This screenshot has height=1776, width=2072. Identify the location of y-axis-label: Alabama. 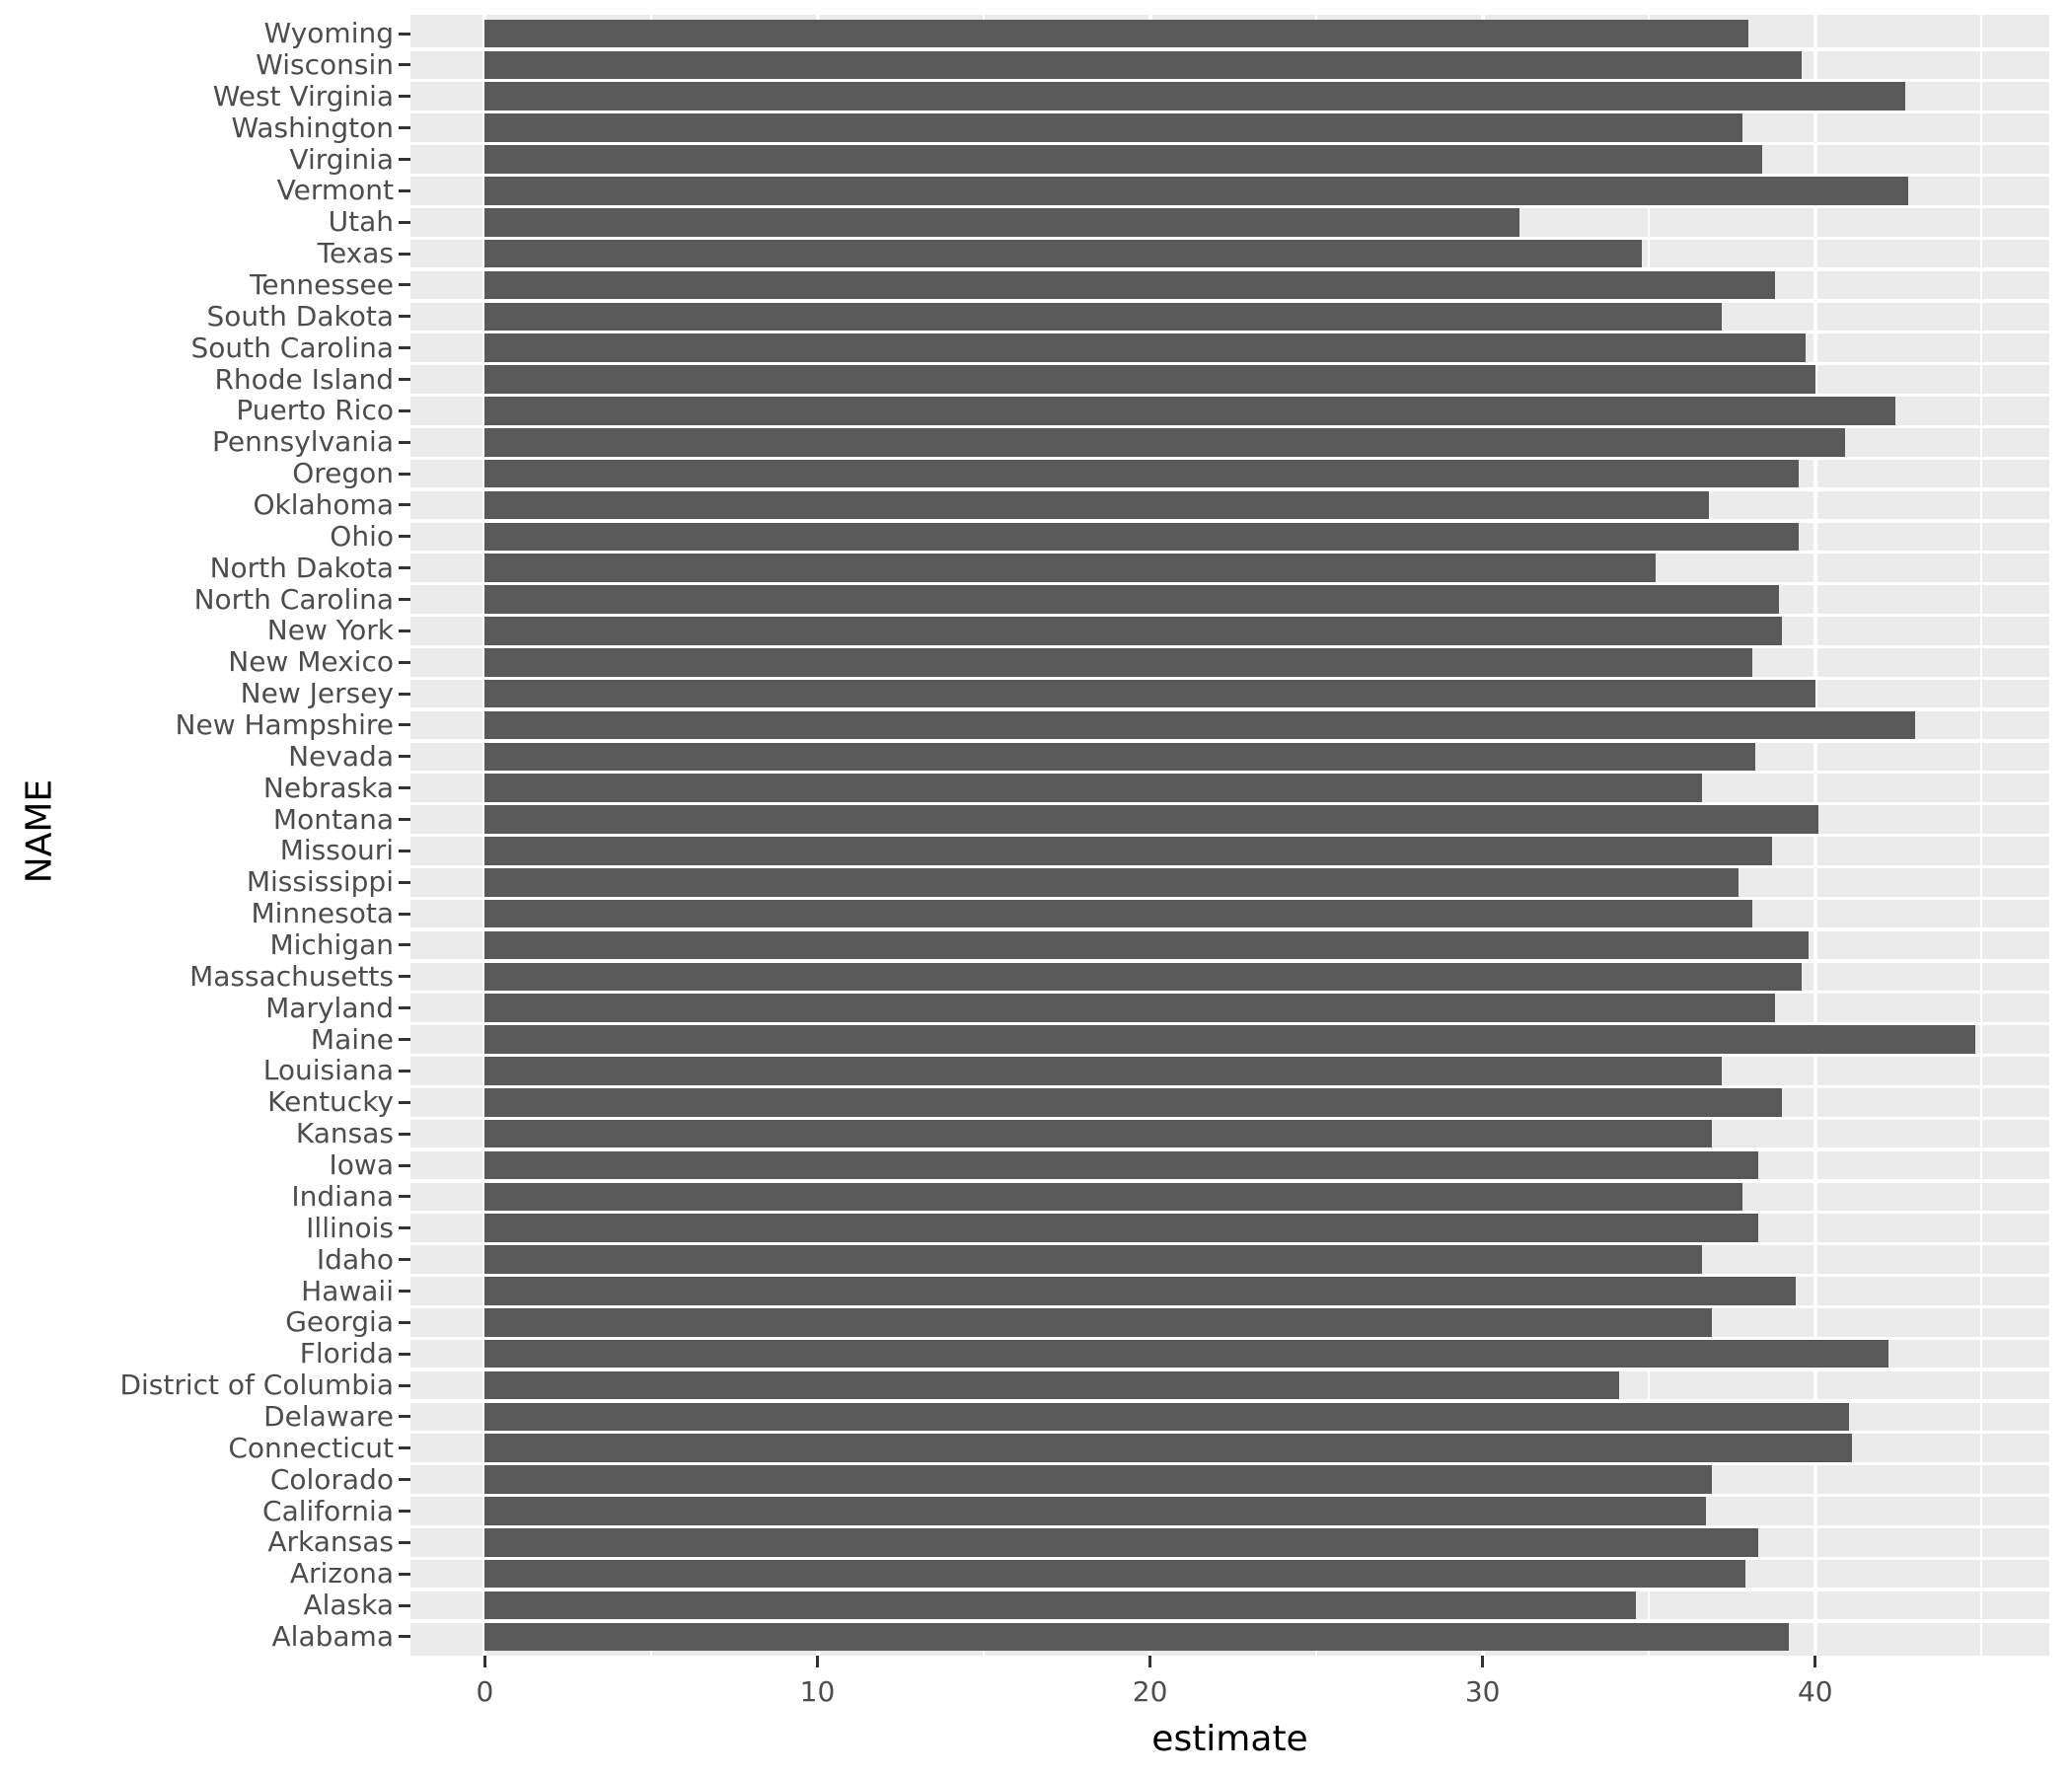
(333, 1636).